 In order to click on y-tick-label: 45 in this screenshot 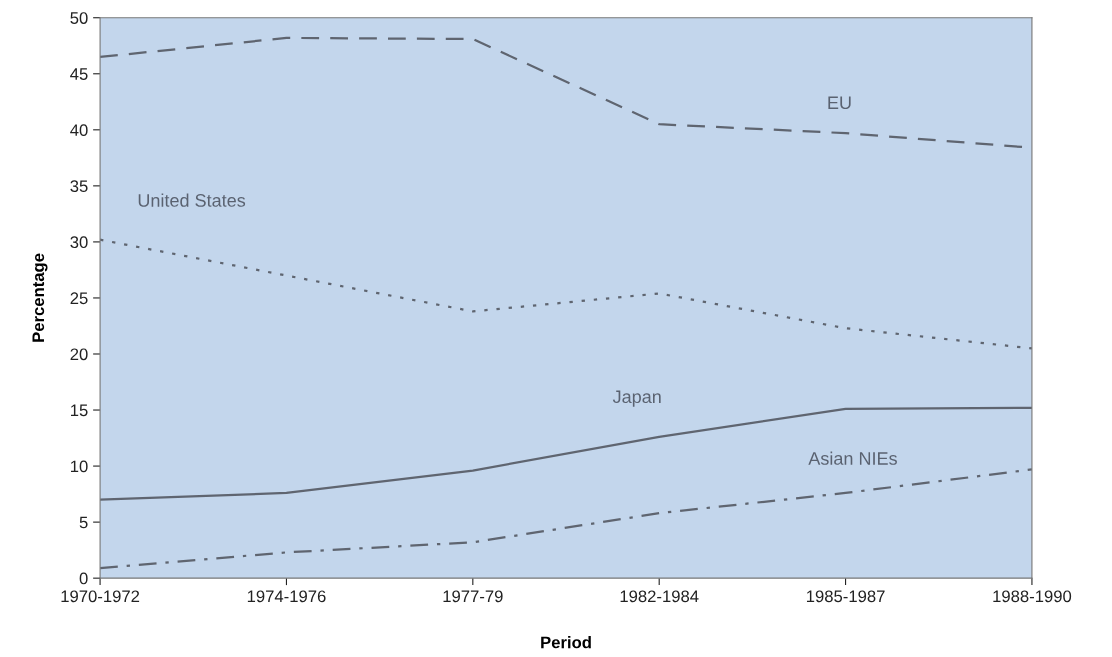, I will do `click(79, 74)`.